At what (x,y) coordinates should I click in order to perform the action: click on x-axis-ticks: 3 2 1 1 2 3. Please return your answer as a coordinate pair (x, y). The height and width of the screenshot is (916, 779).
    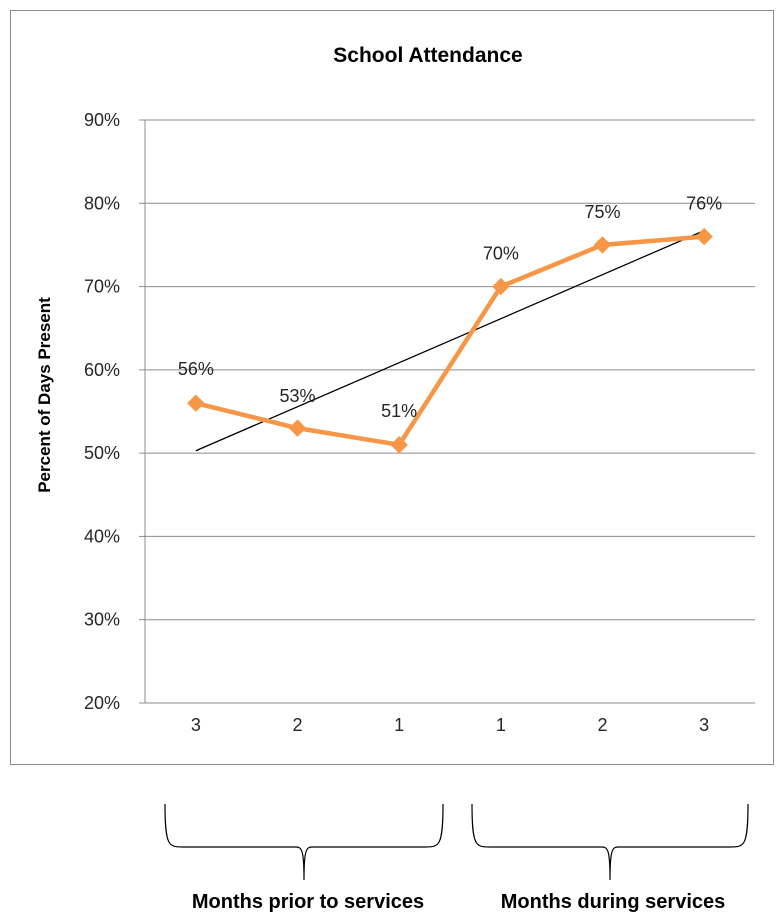
    Looking at the image, I should click on (450, 725).